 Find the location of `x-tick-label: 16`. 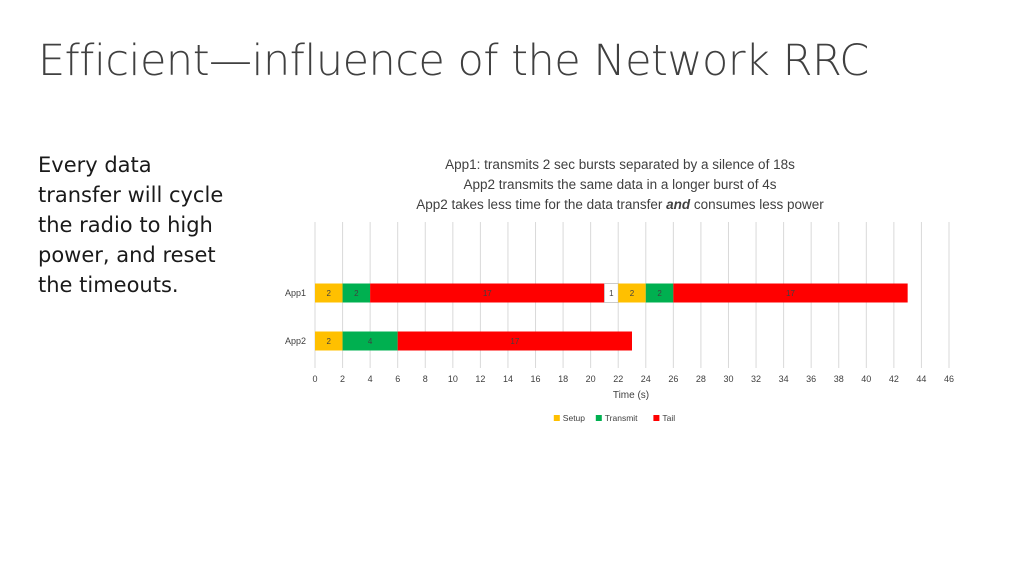

x-tick-label: 16 is located at coordinates (536, 379).